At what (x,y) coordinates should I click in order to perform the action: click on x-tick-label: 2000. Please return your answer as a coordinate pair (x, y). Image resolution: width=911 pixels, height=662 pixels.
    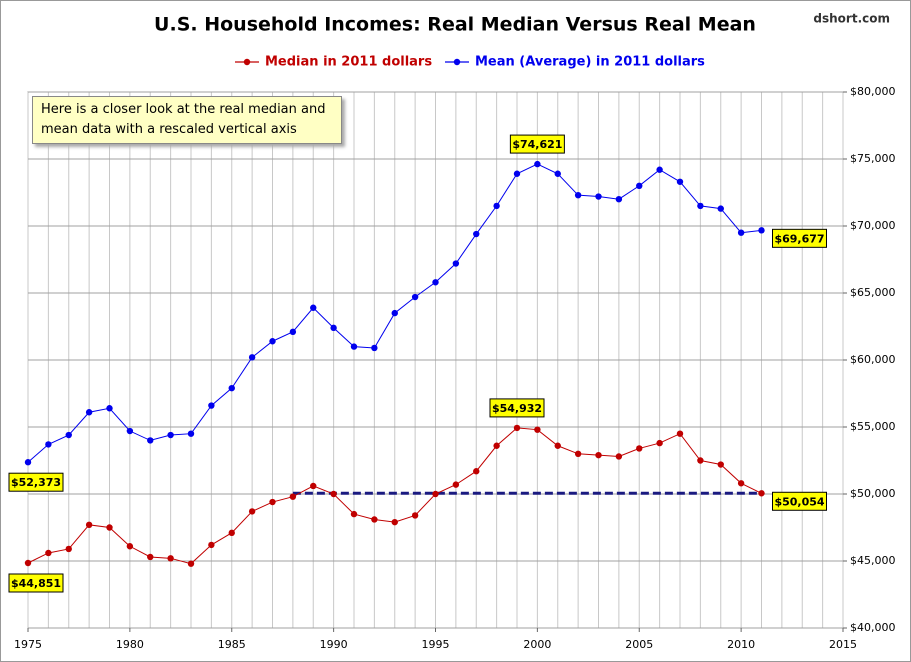
    Looking at the image, I should click on (537, 644).